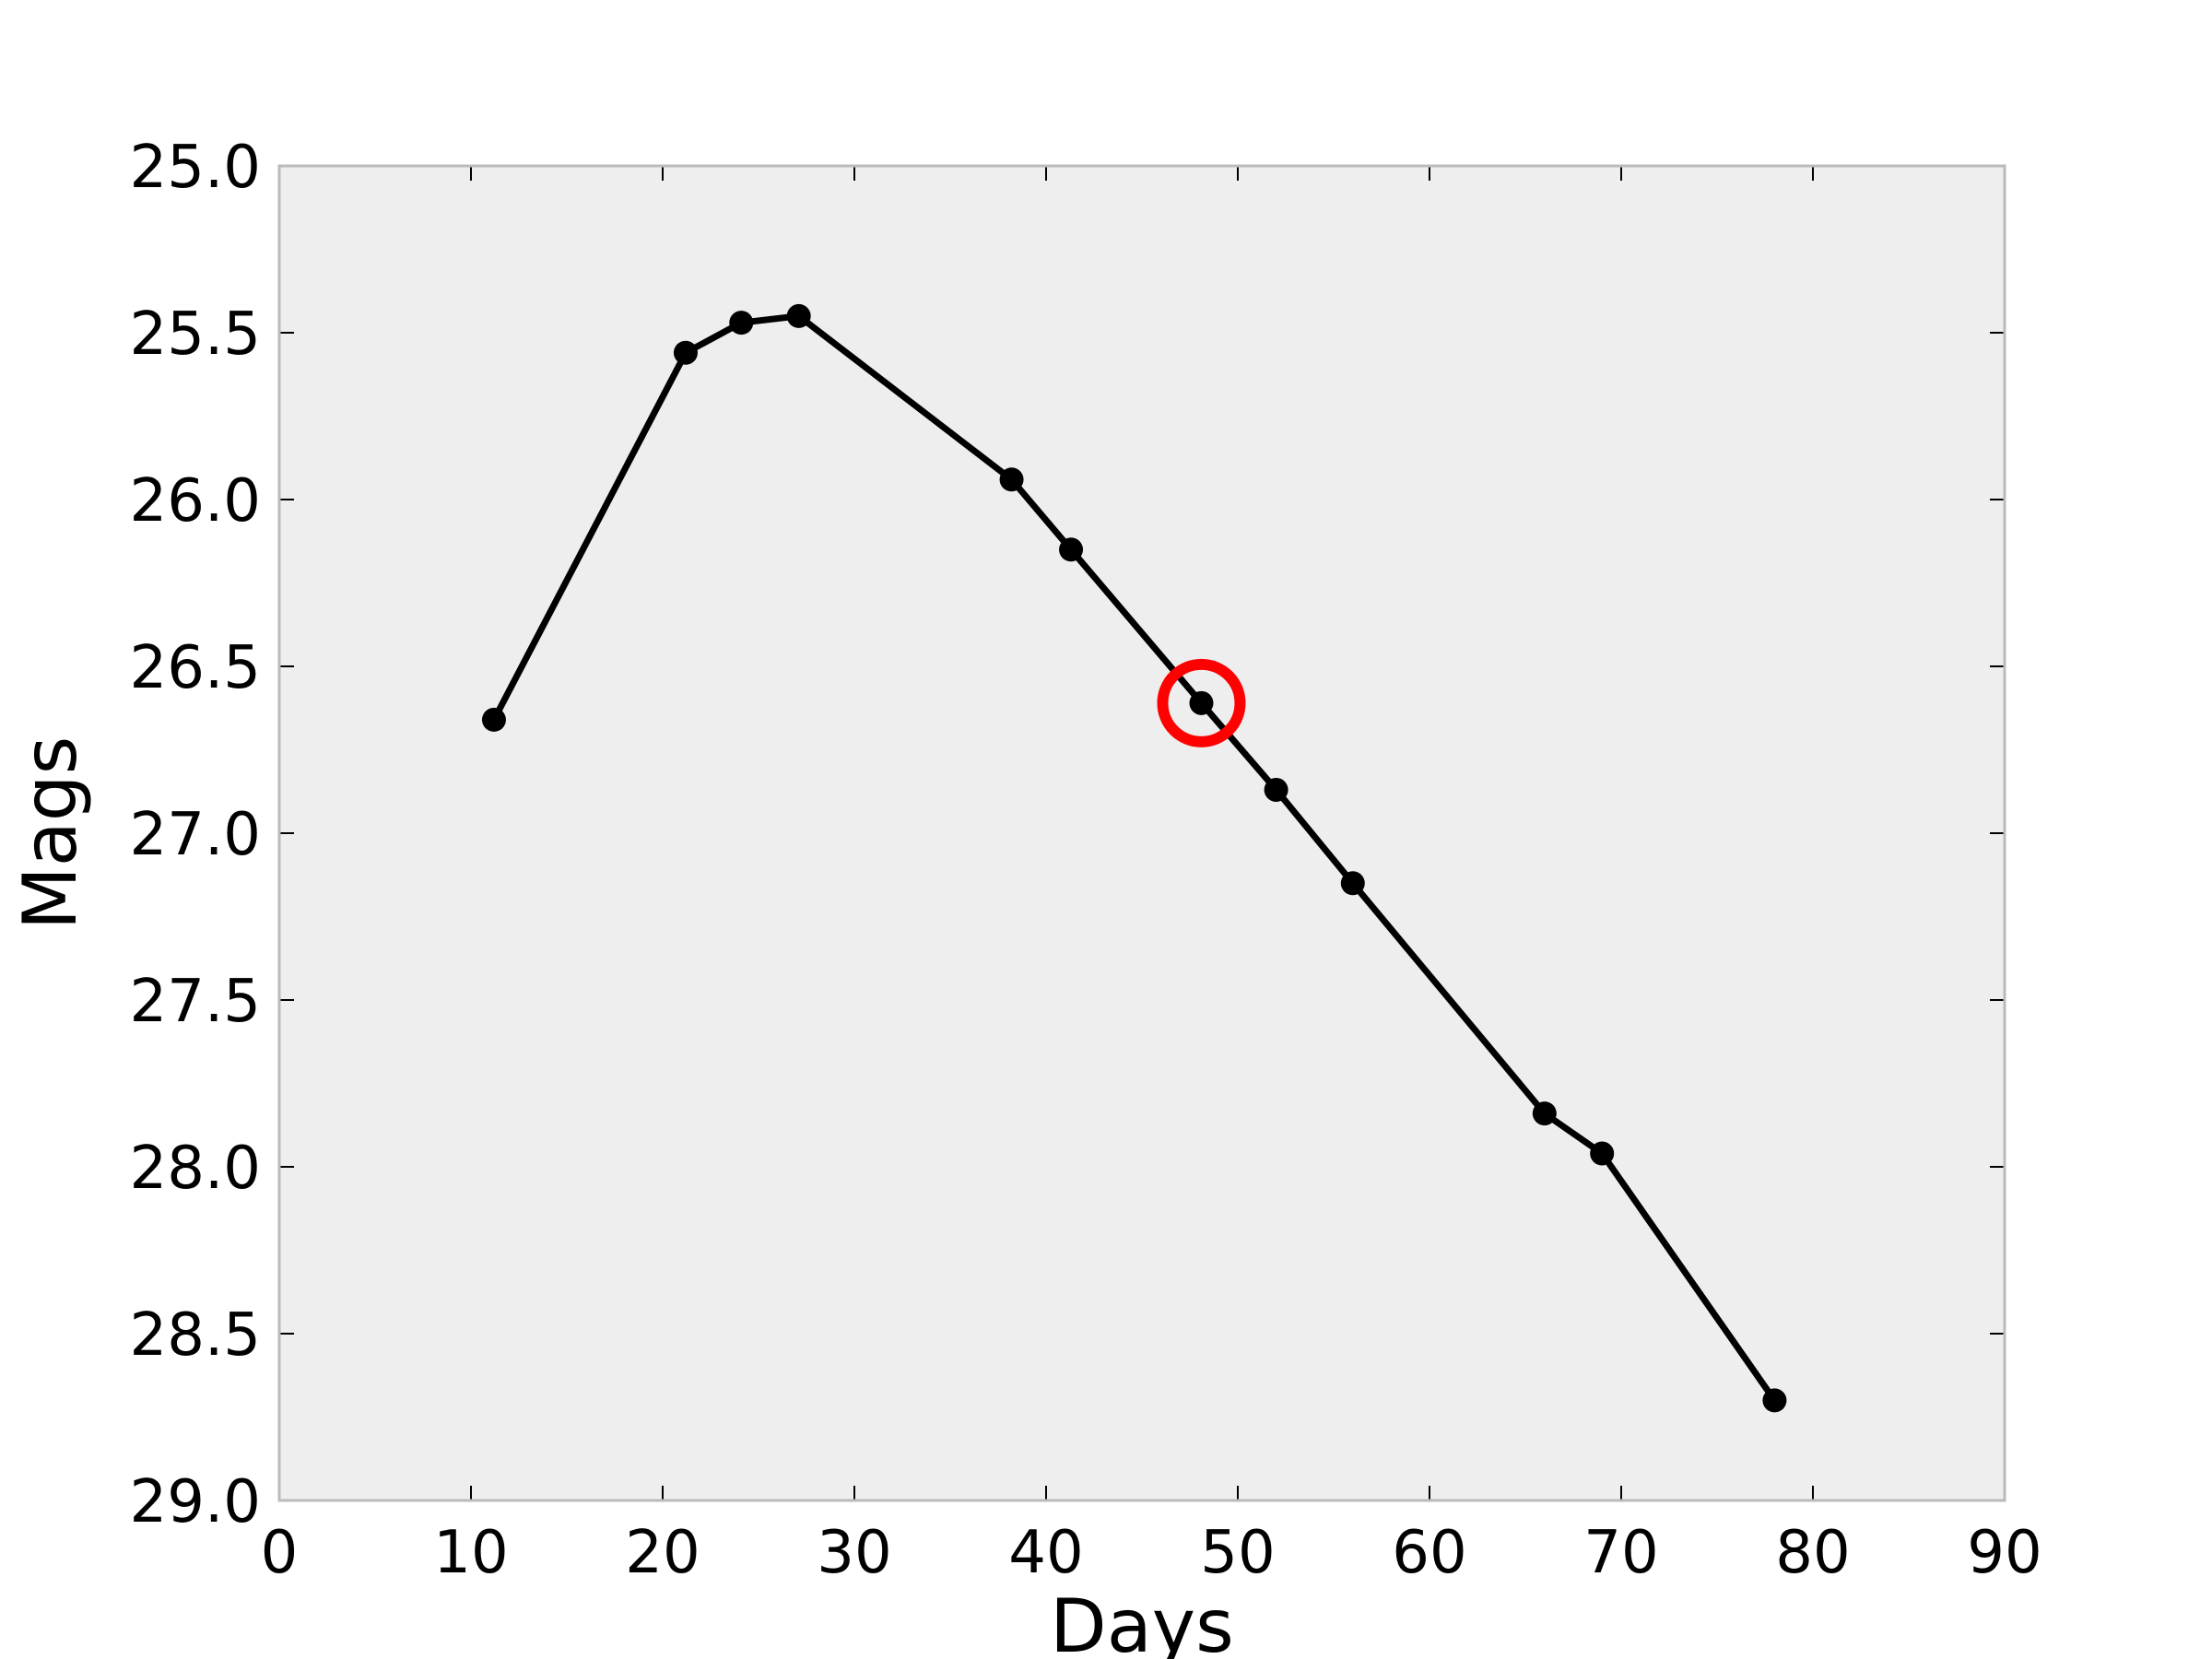  I want to click on x-axis-label: Days, so click(1142, 1621).